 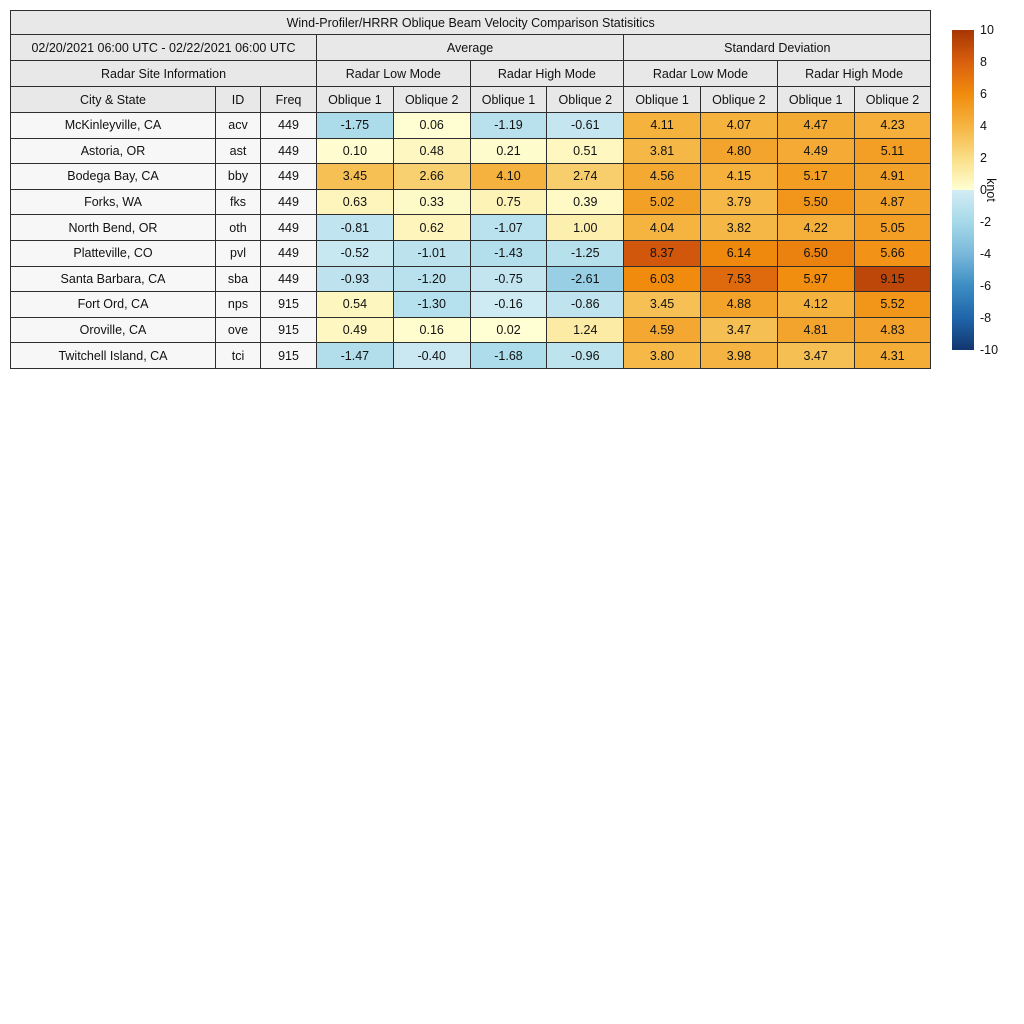 I want to click on value-cell: 0.33, so click(x=431, y=202).